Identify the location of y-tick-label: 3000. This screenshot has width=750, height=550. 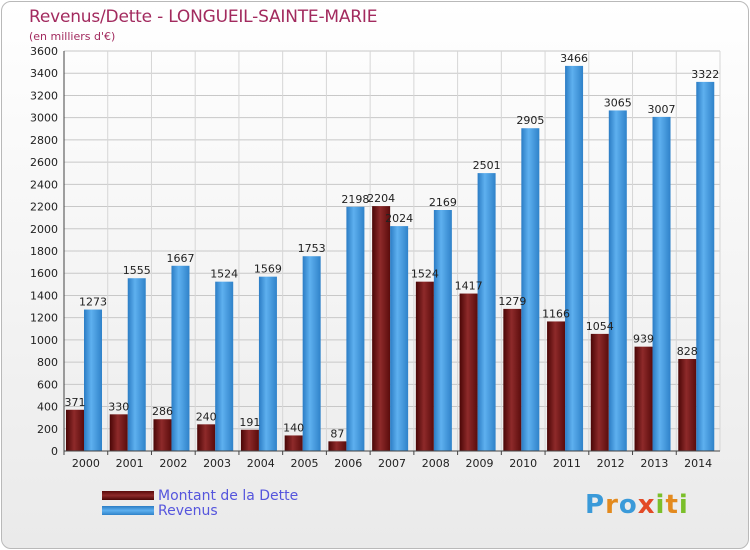
(44, 118).